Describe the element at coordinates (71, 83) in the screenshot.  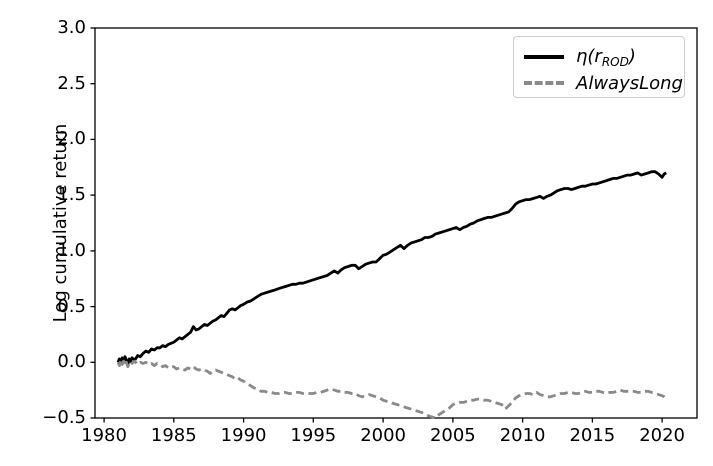
I see `y-tick-label: 2.5` at that location.